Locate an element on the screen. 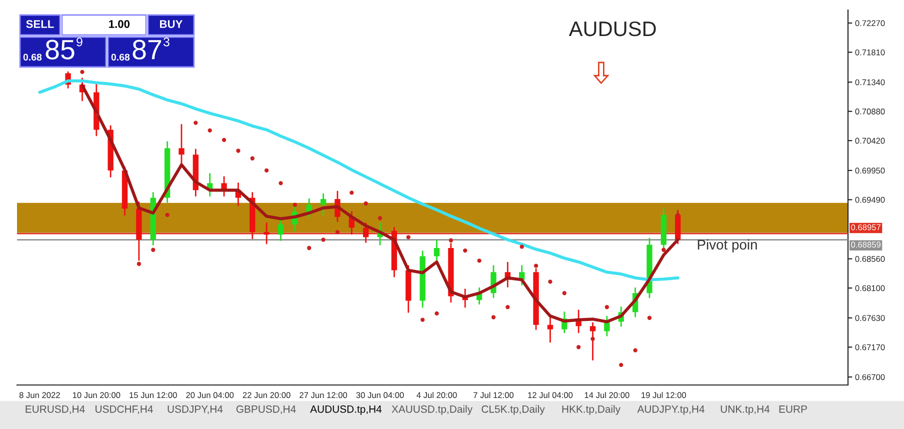 This screenshot has height=429, width=904. text: AUDUSD.tp,H4 is located at coordinates (346, 410).